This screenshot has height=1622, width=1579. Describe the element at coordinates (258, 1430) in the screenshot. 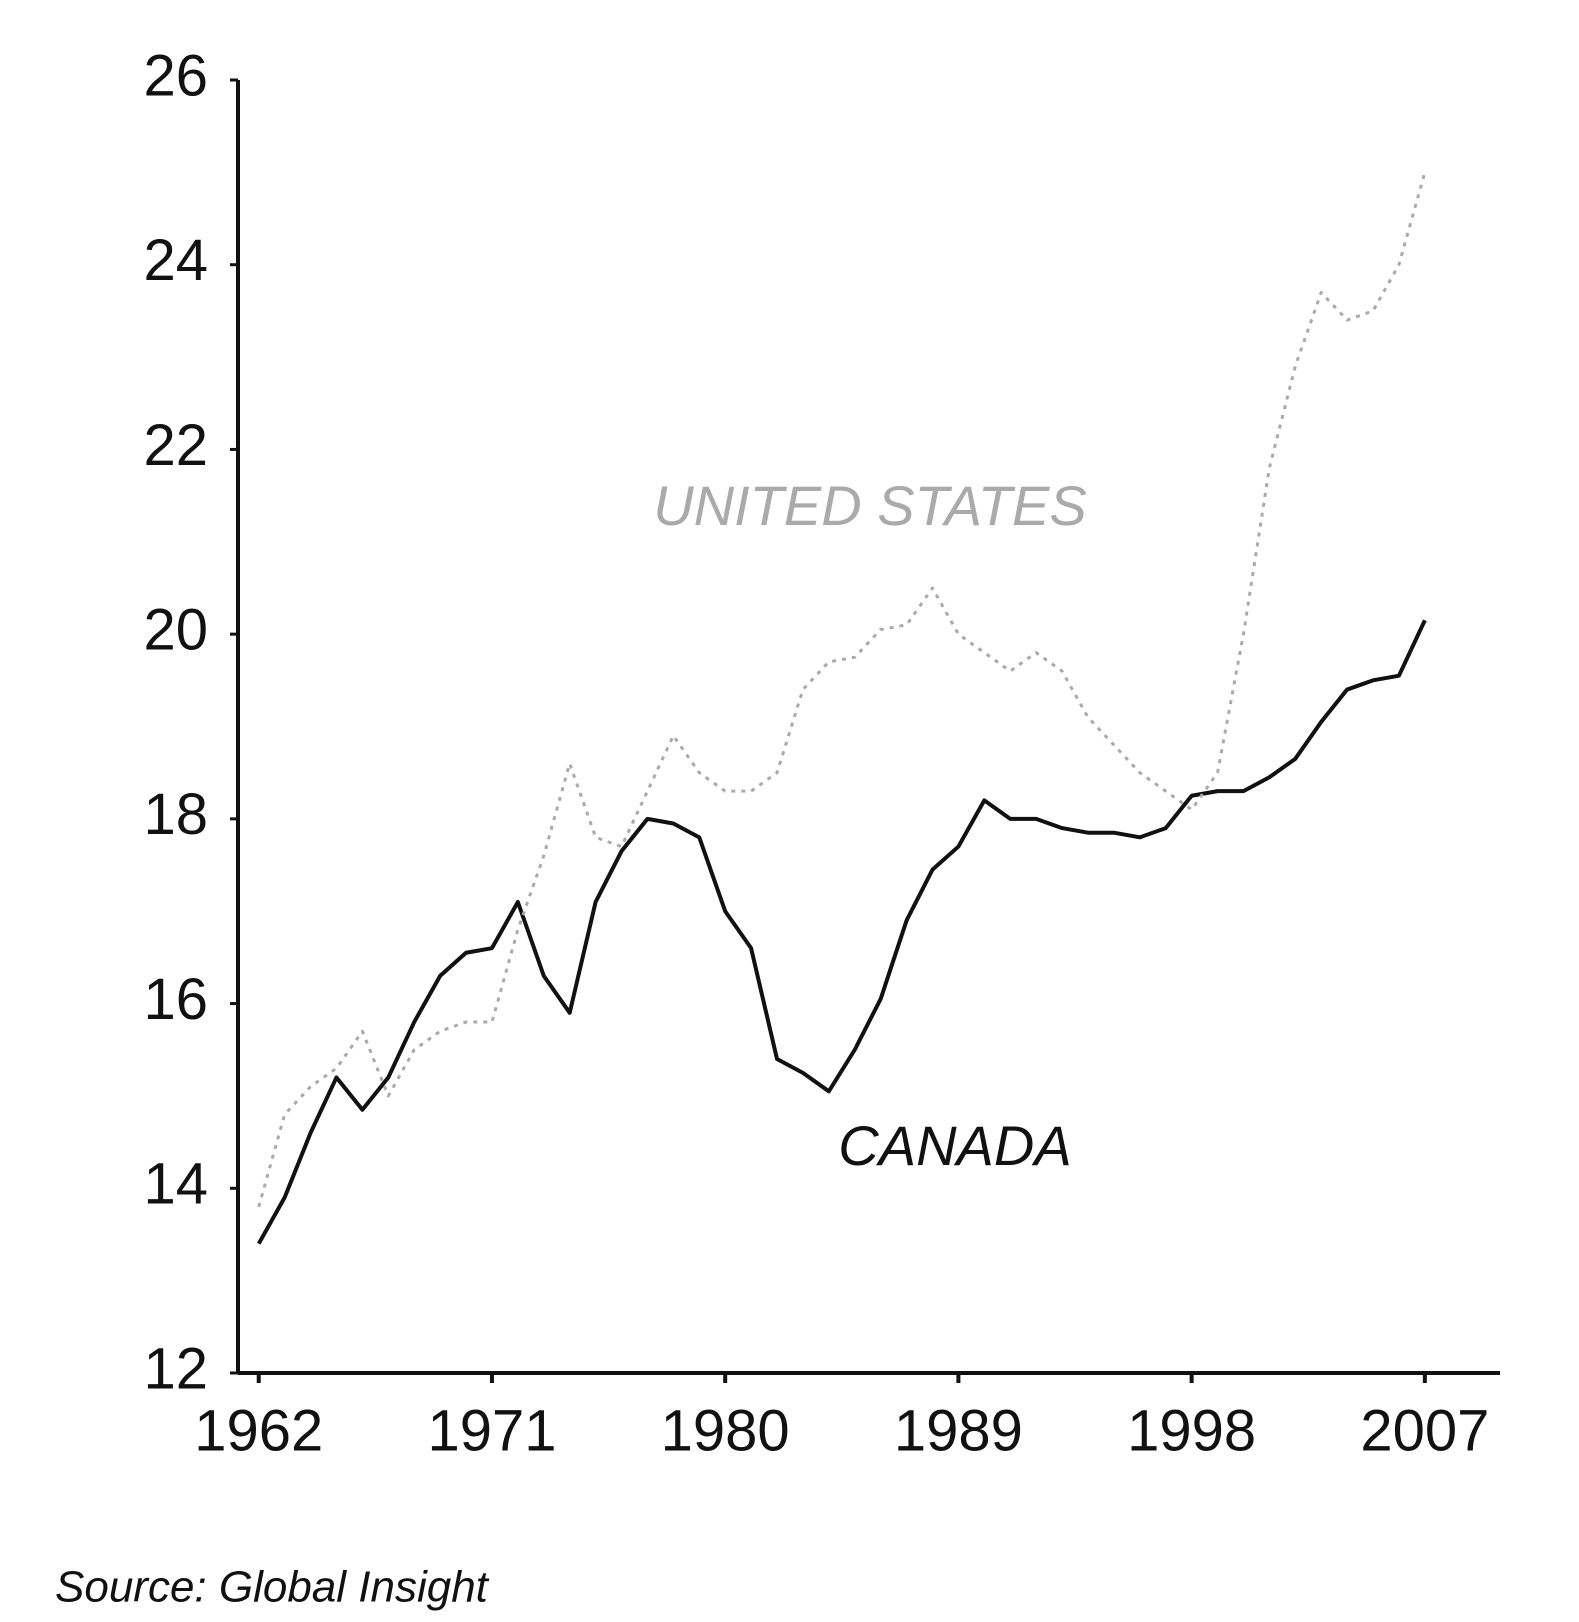

I see `x-tick-label: 1962` at that location.